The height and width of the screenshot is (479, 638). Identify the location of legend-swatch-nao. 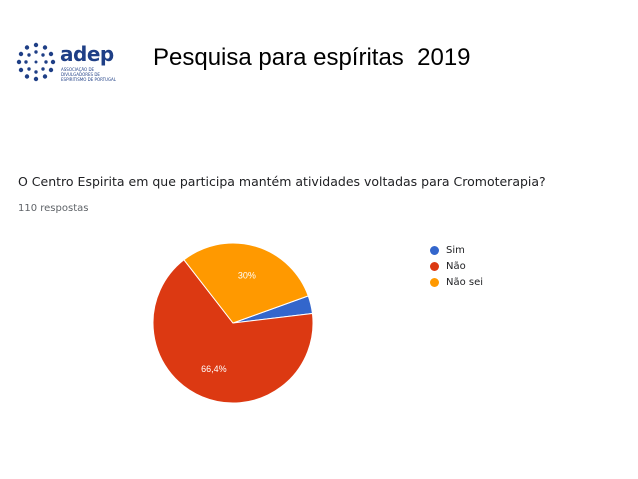
(434, 266).